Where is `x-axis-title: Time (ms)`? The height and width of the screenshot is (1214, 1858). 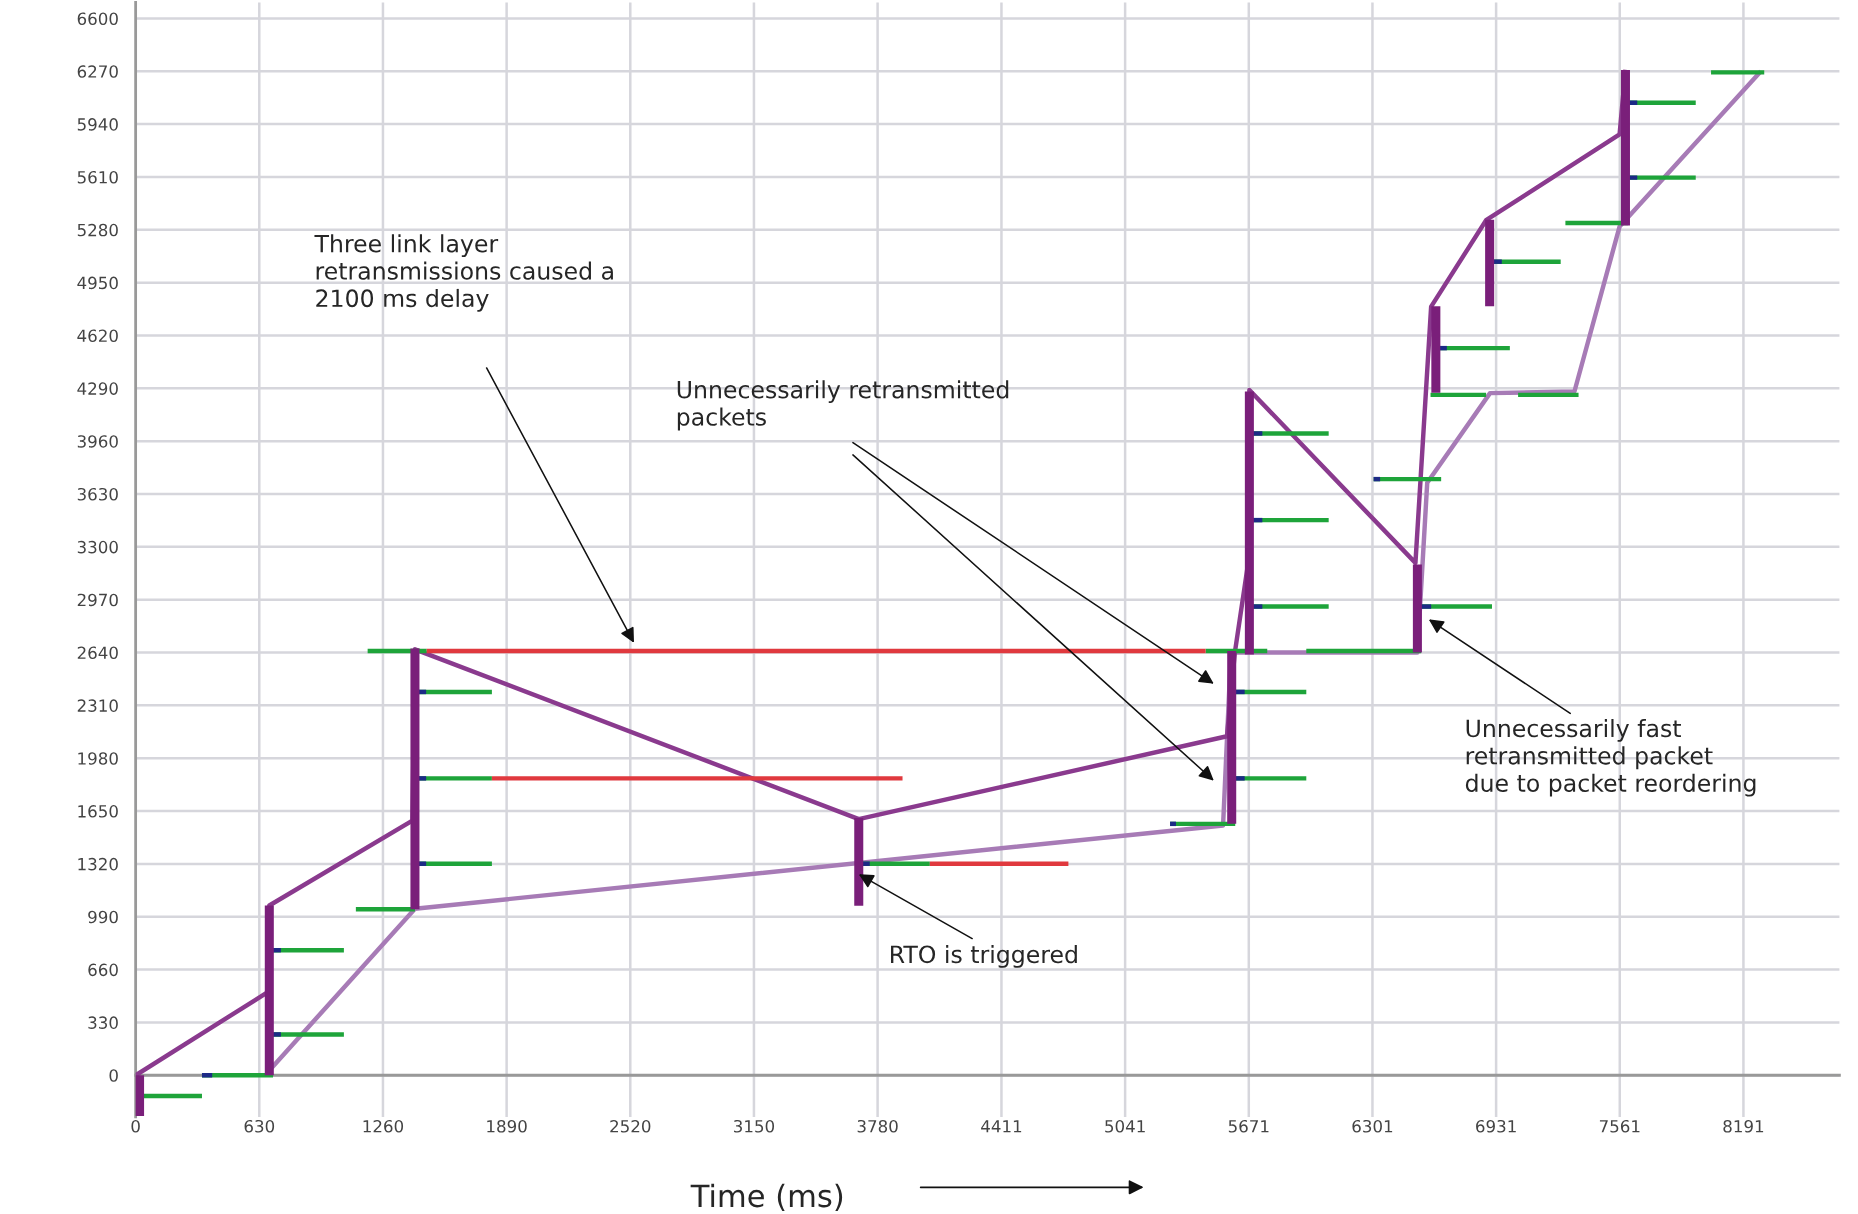 x-axis-title: Time (ms) is located at coordinates (766, 1197).